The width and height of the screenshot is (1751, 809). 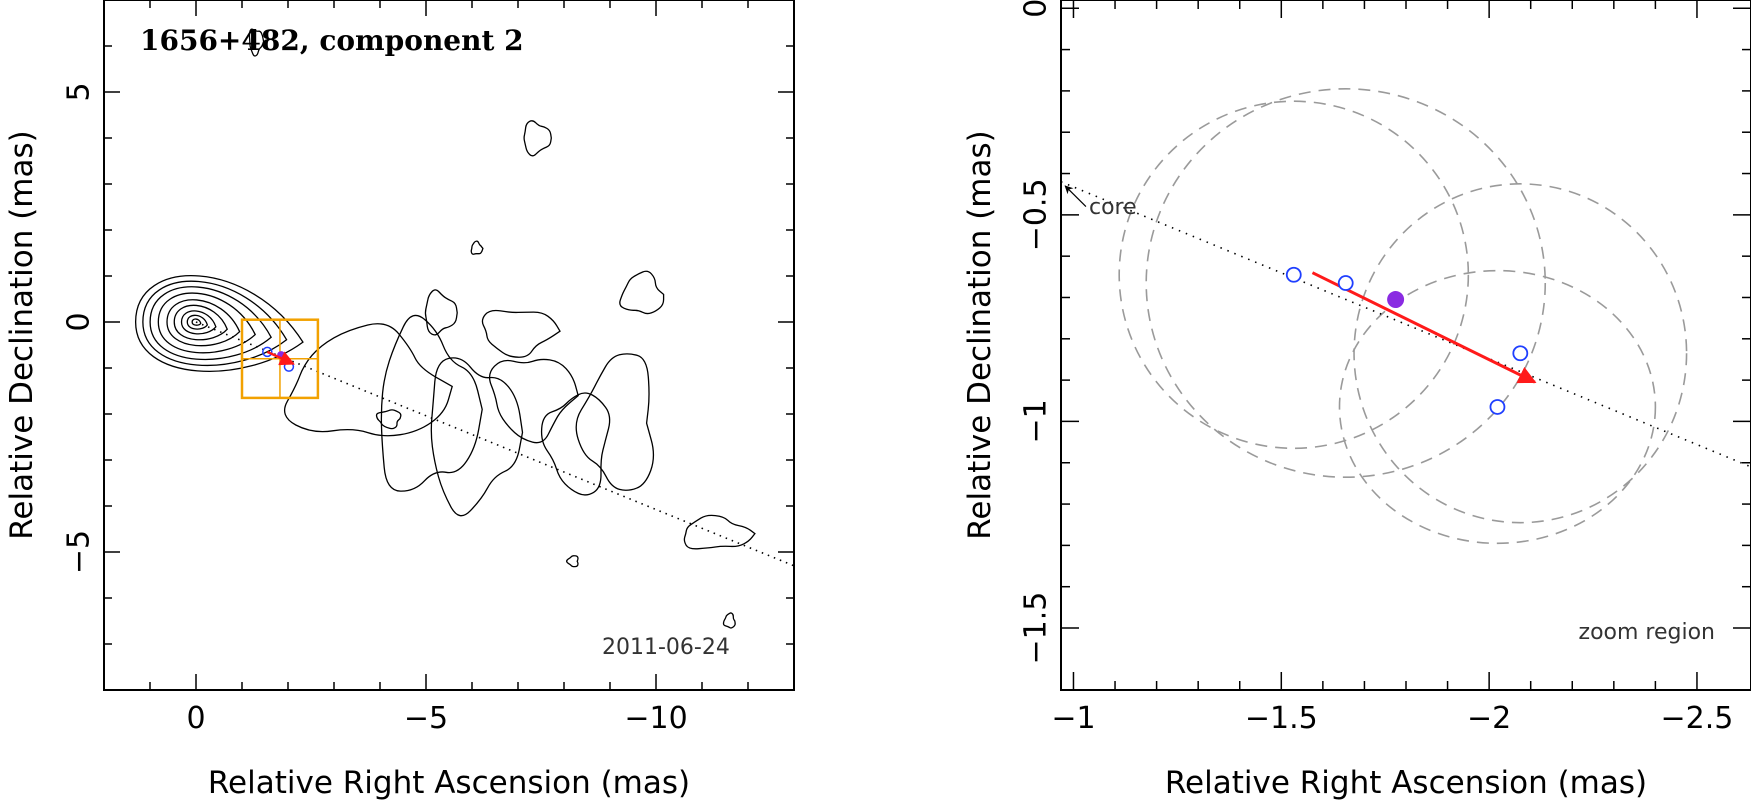 What do you see at coordinates (666, 647) in the screenshot?
I see `date-label: 2011-06-24` at bounding box center [666, 647].